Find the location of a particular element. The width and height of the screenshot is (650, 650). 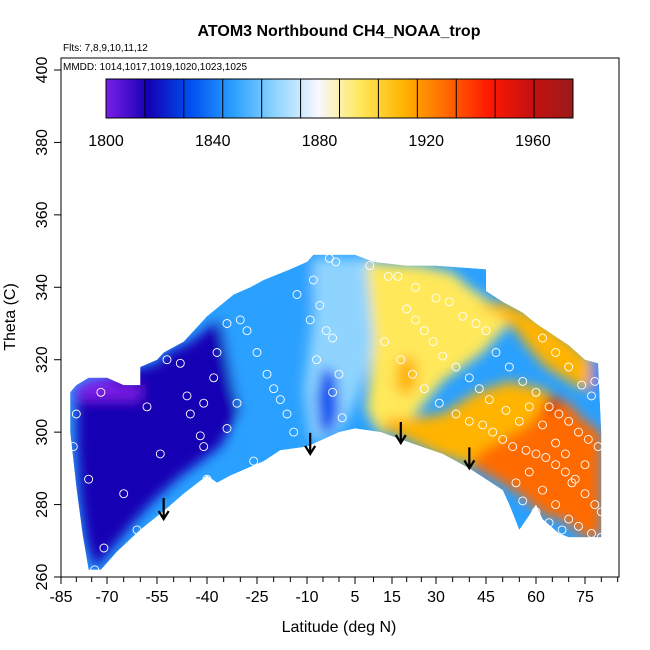

field-region-southern-violet-fringe is located at coordinates (105, 388).